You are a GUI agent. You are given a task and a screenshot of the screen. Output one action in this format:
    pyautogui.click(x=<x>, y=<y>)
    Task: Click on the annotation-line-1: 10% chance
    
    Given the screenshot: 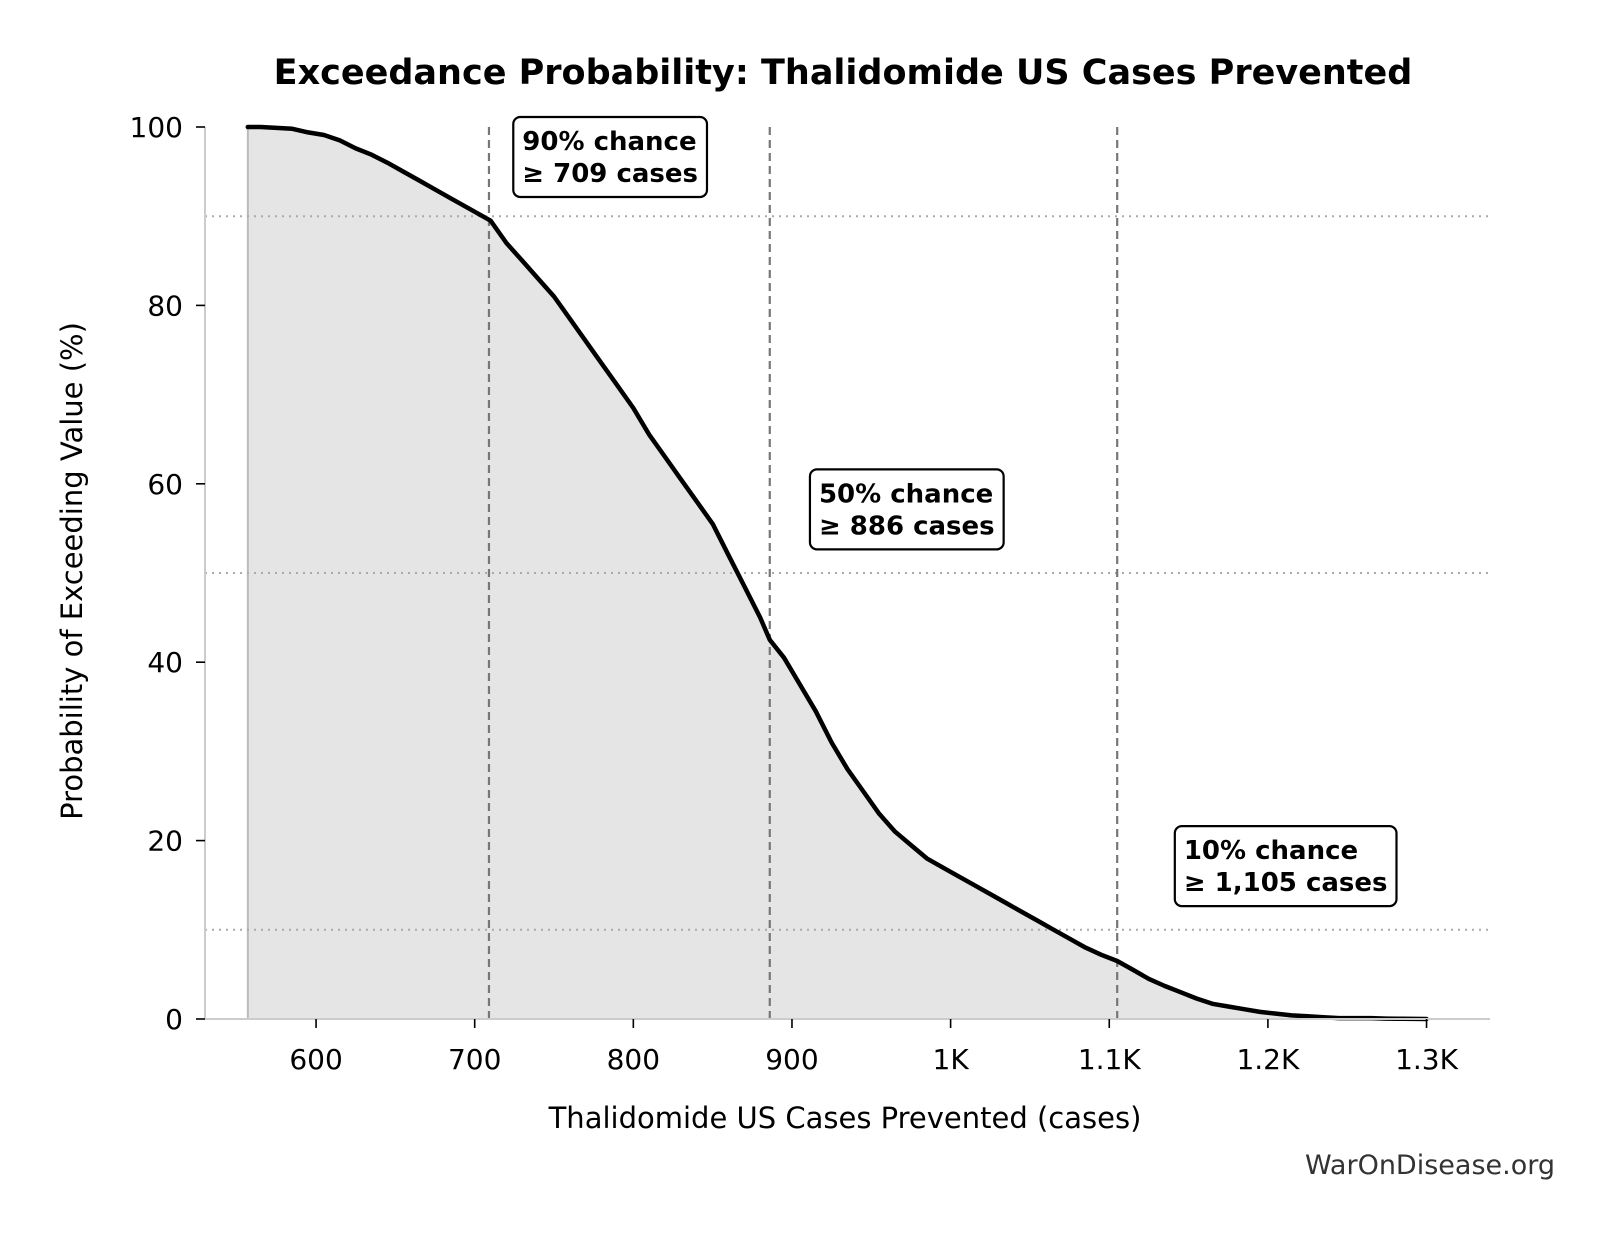 What is the action you would take?
    pyautogui.click(x=1271, y=851)
    